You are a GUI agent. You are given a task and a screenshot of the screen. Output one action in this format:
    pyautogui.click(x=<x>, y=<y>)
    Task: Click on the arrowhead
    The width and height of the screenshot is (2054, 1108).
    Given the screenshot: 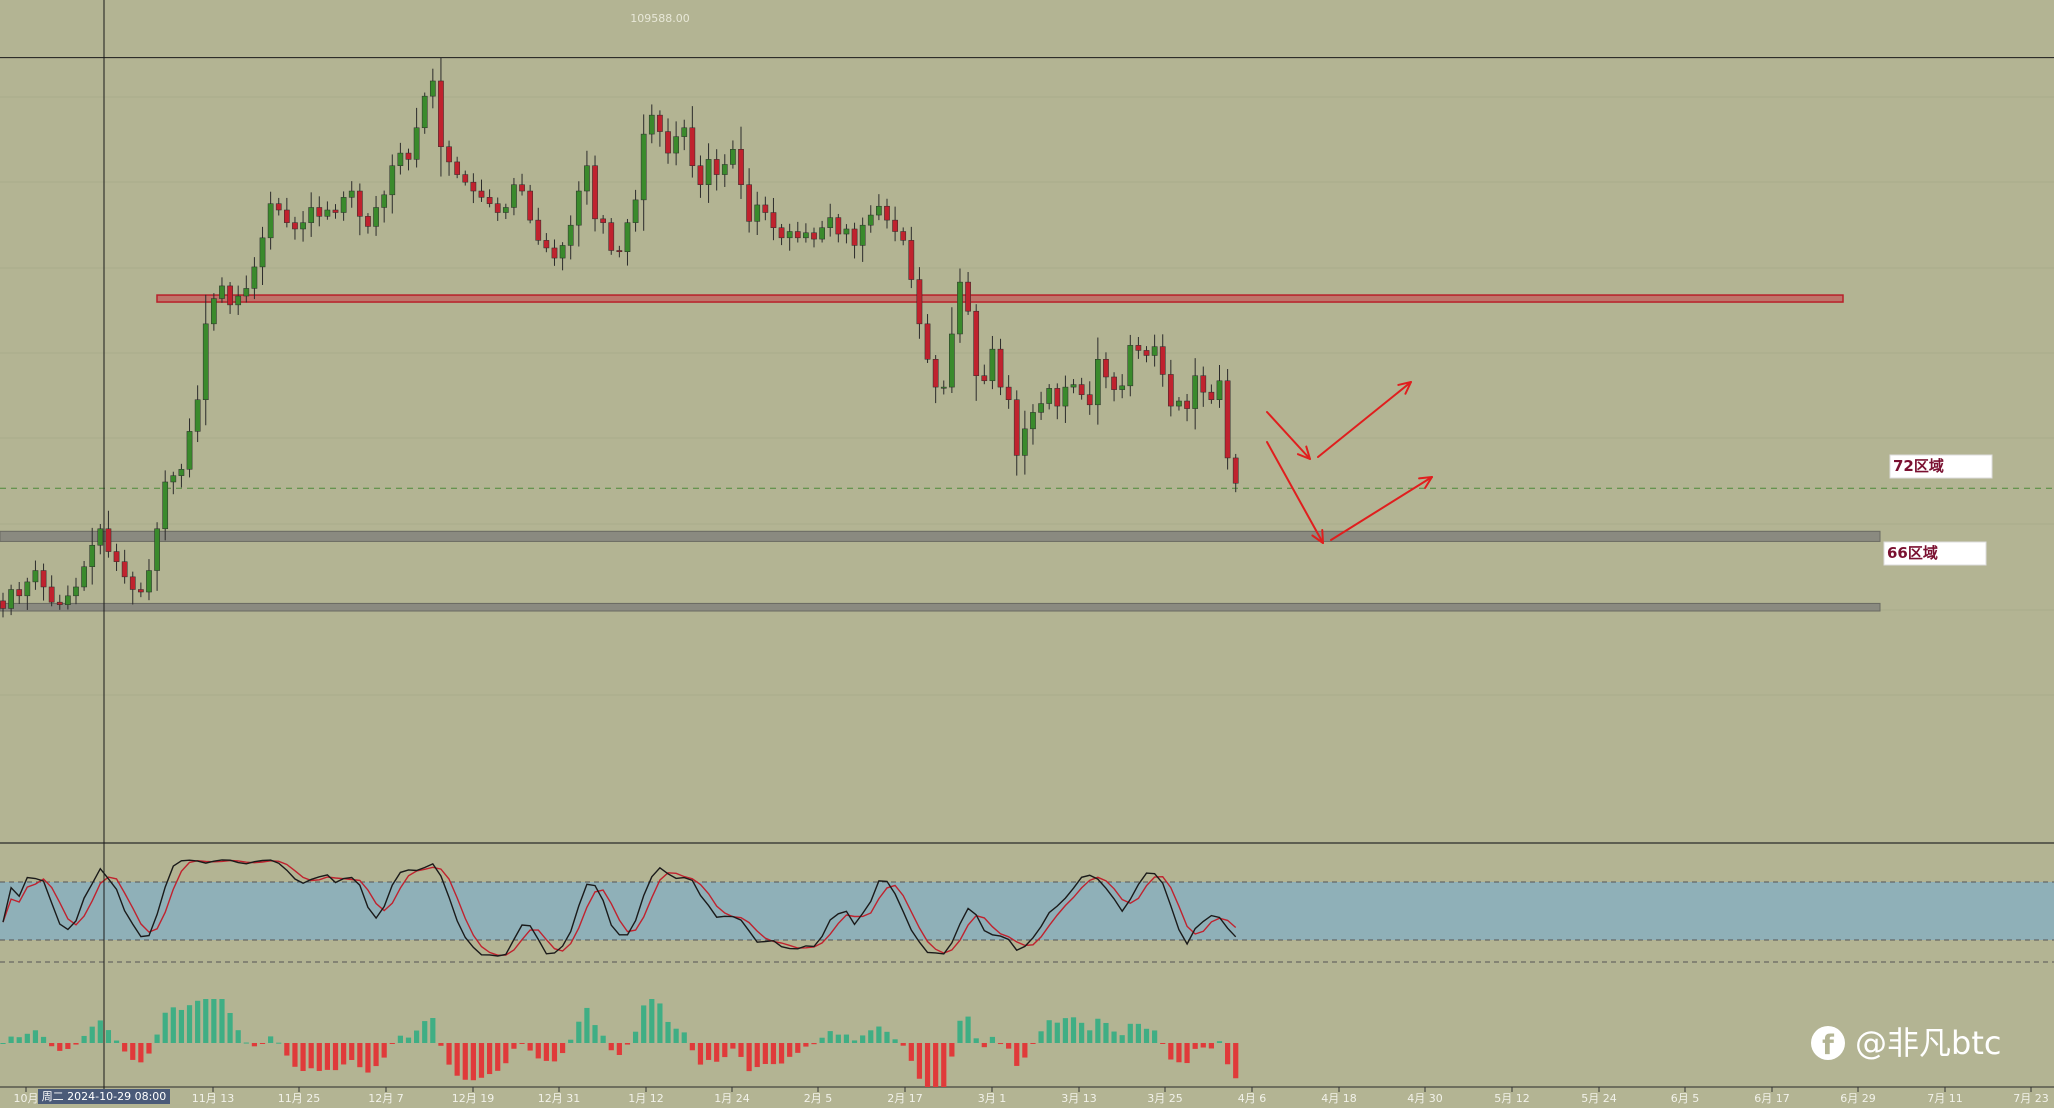 What is the action you would take?
    pyautogui.click(x=1425, y=482)
    